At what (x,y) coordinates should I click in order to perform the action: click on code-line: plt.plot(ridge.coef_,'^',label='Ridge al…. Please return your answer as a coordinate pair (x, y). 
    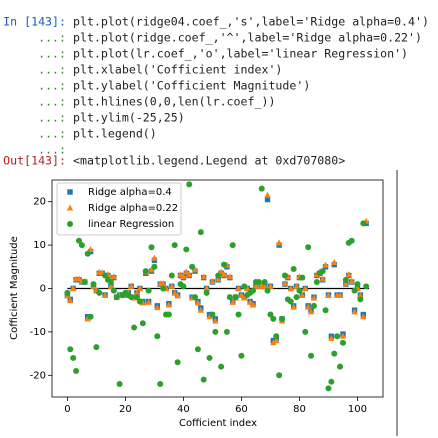
    Looking at the image, I should click on (247, 38).